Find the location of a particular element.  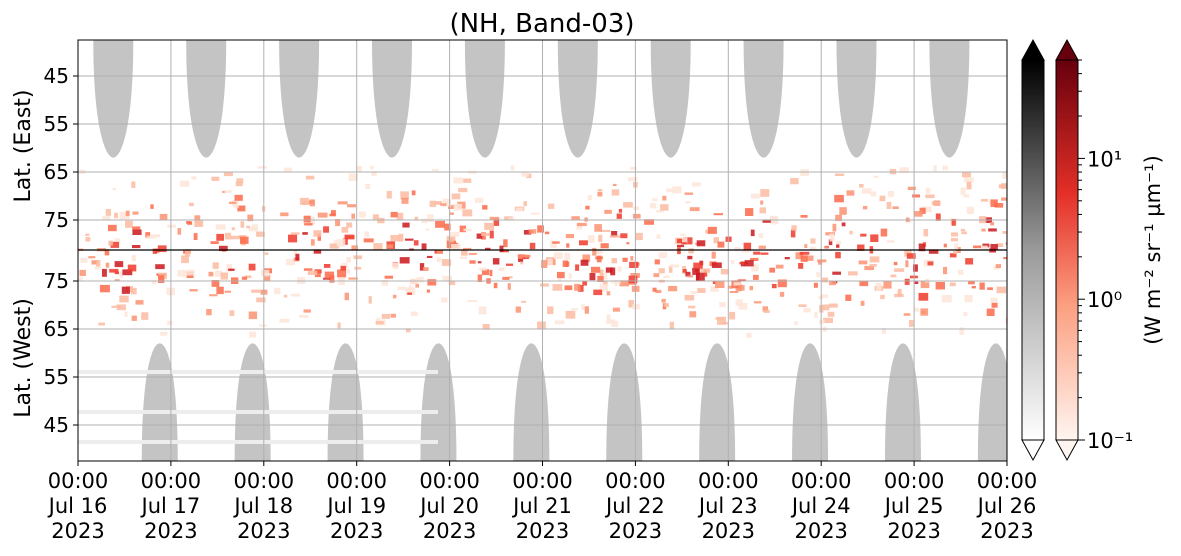

x-tick-label: 00:00 Jul 24 2023 is located at coordinates (821, 506).